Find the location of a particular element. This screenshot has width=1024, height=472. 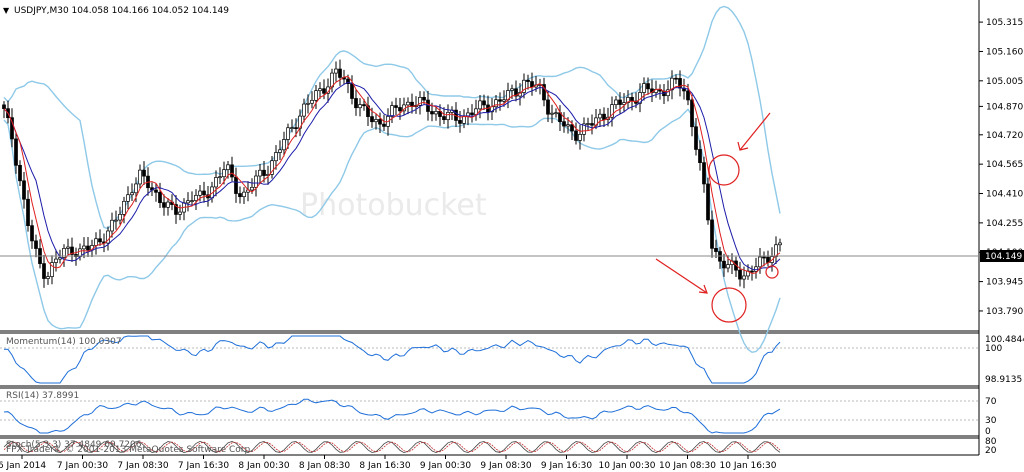

time-tick-label: 8 Jan 00:30 is located at coordinates (264, 466).